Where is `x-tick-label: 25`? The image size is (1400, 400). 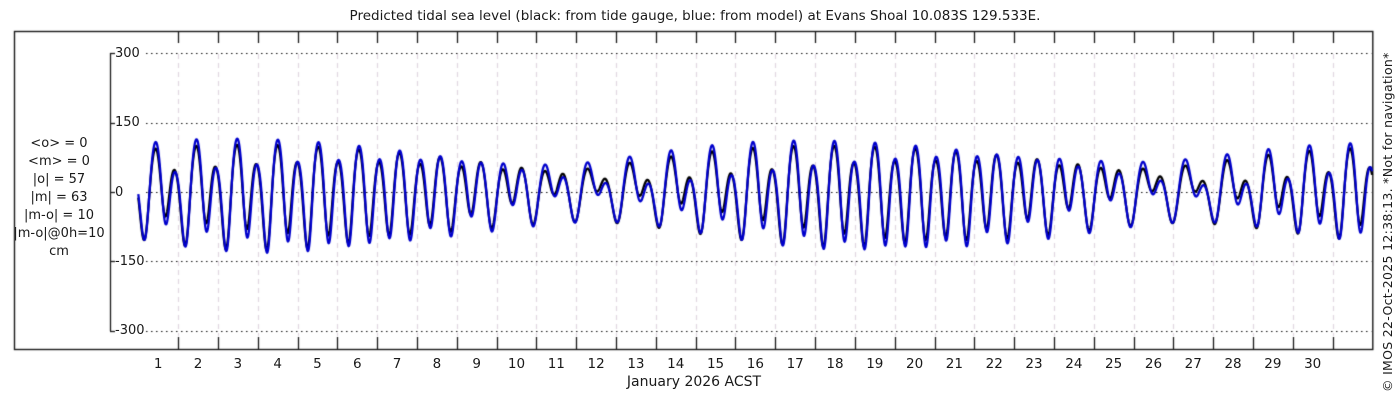
x-tick-label: 25 is located at coordinates (1114, 364).